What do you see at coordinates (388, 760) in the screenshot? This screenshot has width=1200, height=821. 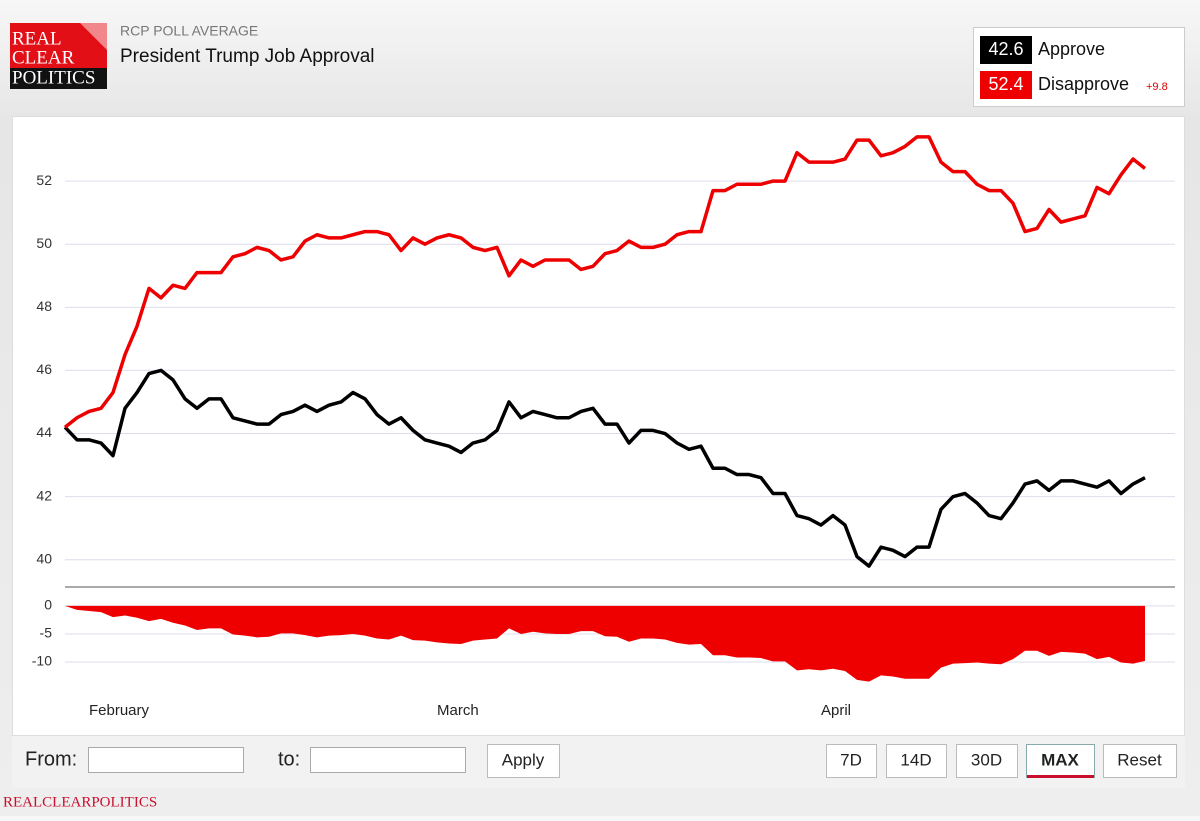 I see `to-input` at bounding box center [388, 760].